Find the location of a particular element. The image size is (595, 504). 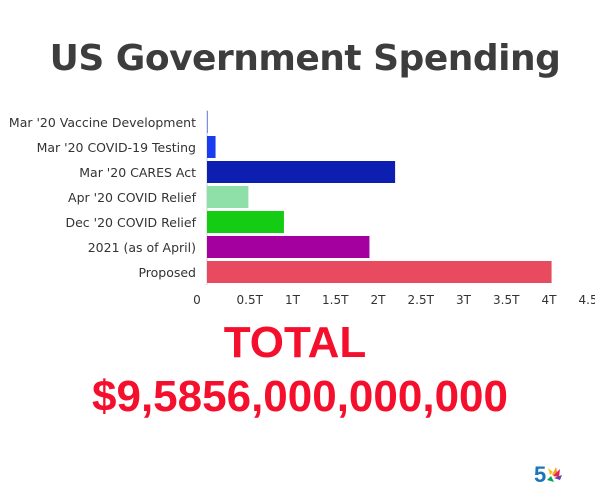

total-value: $9,5856,000,000,000 is located at coordinates (300, 396).